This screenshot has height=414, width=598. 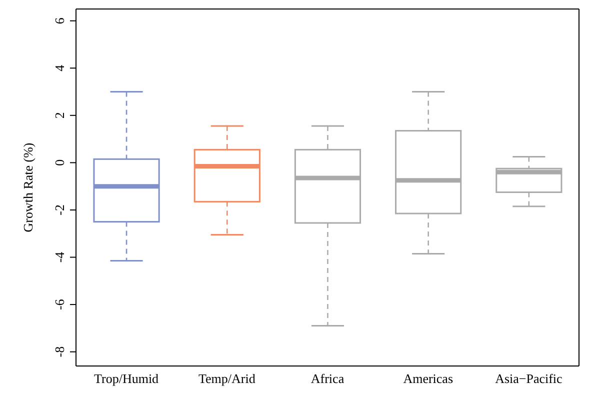 I want to click on y-tick-label: 6, so click(x=59, y=20).